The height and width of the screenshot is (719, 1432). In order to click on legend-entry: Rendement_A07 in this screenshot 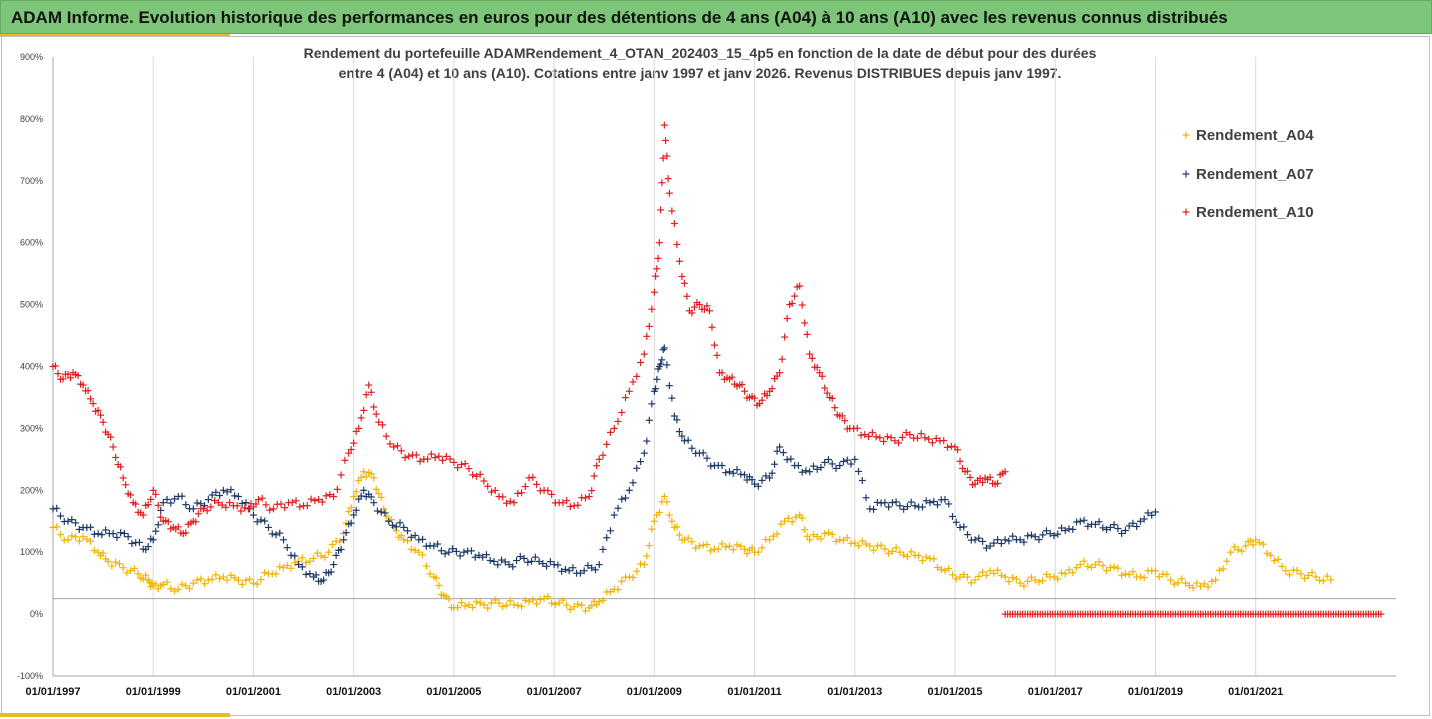, I will do `click(1248, 174)`.